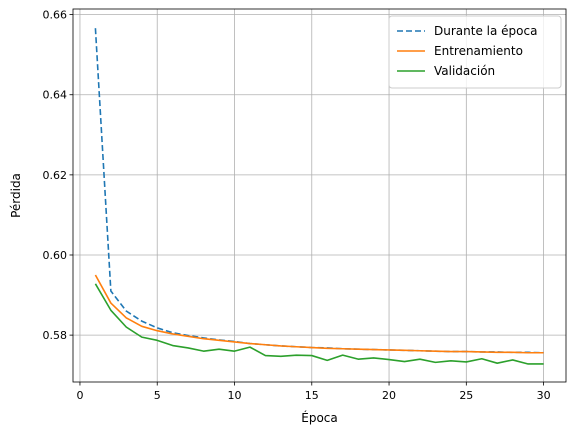 The width and height of the screenshot is (576, 435). I want to click on x-tick-label: 30, so click(544, 395).